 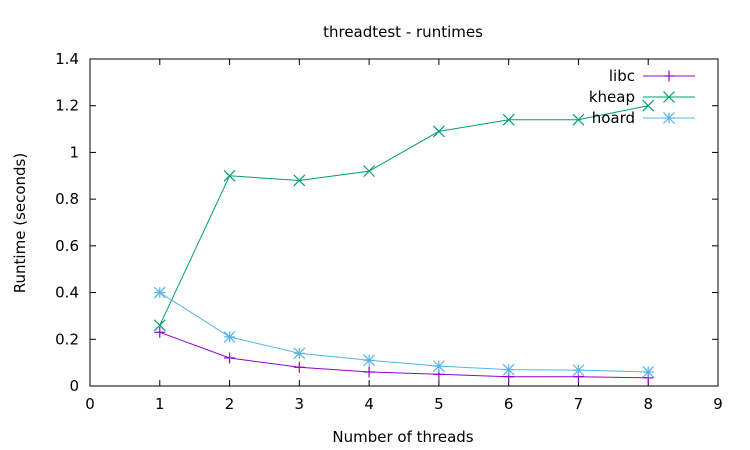 What do you see at coordinates (579, 404) in the screenshot?
I see `x-tick-label: 7` at bounding box center [579, 404].